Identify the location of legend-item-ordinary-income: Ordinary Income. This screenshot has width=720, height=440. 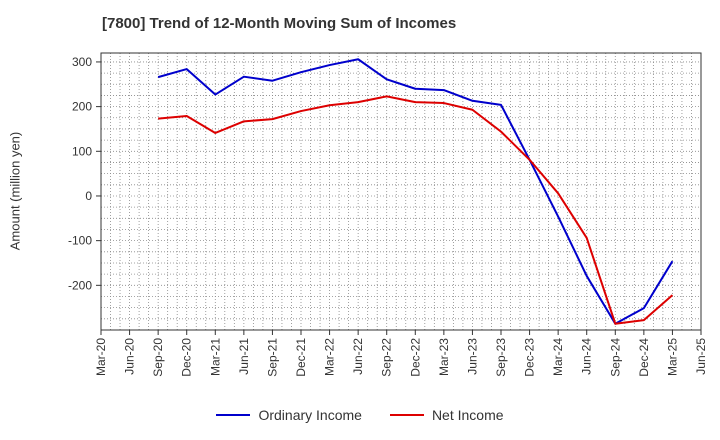
(289, 415).